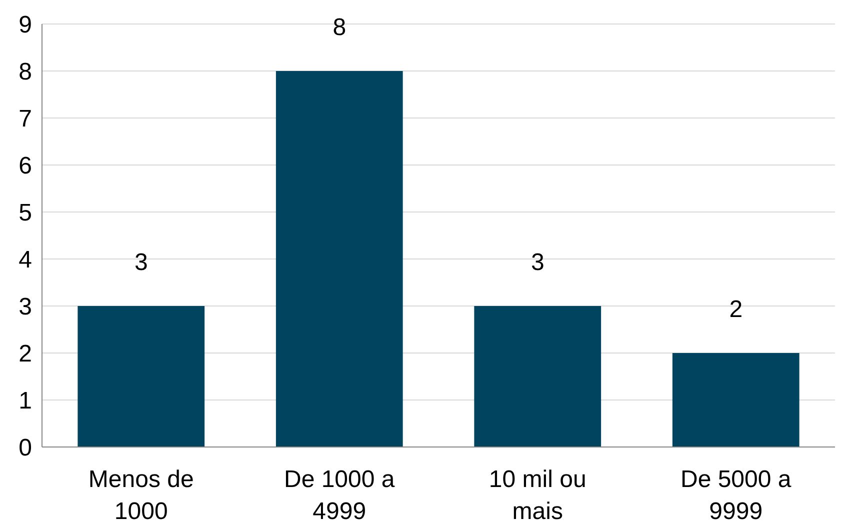 The width and height of the screenshot is (841, 522). Describe the element at coordinates (141, 494) in the screenshot. I see `x-tick-label: Menos de 1000` at that location.